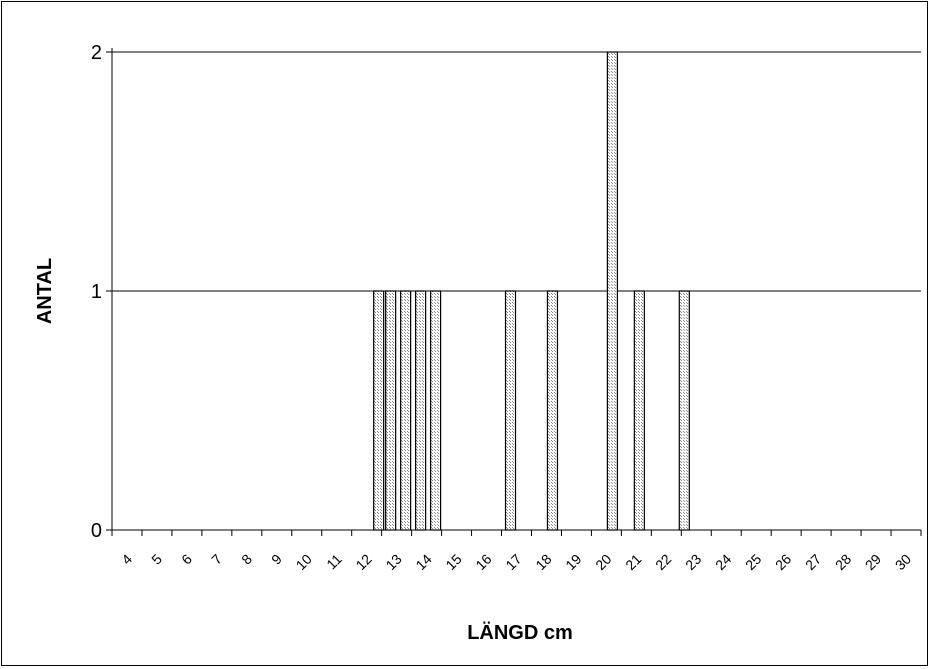 This screenshot has height=669, width=931. What do you see at coordinates (246, 559) in the screenshot?
I see `x-tick-label-8: 8` at bounding box center [246, 559].